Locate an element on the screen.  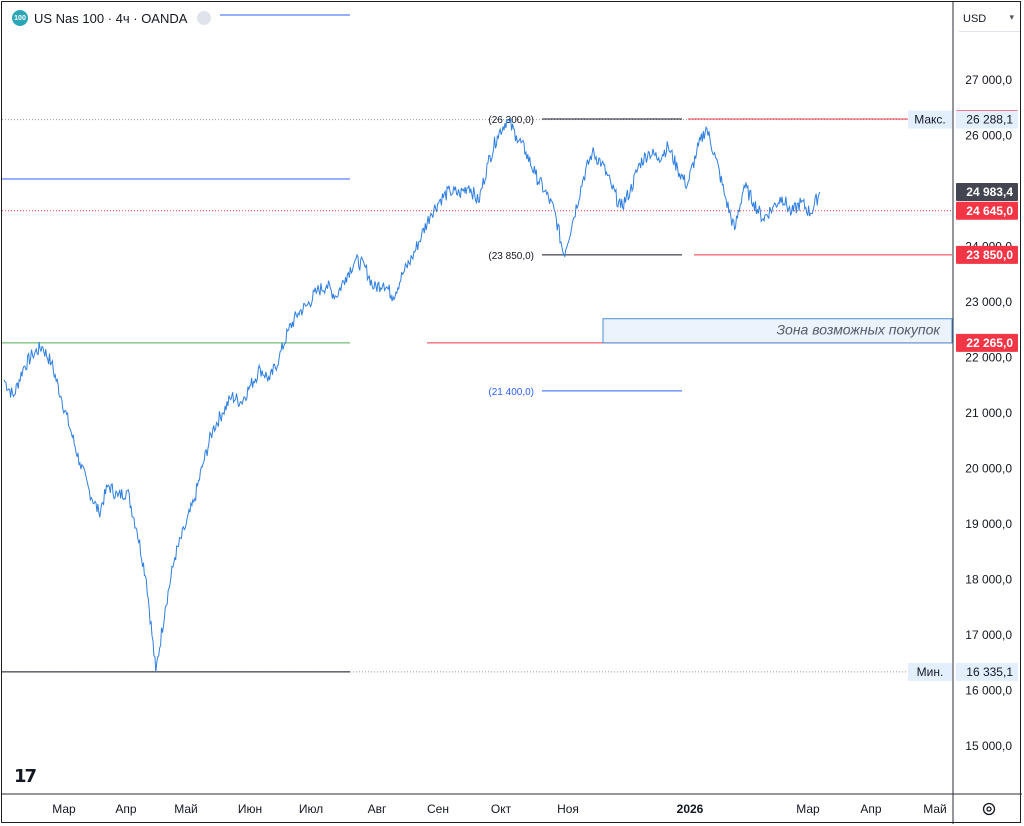
x-tick-label: 2026 is located at coordinates (690, 809).